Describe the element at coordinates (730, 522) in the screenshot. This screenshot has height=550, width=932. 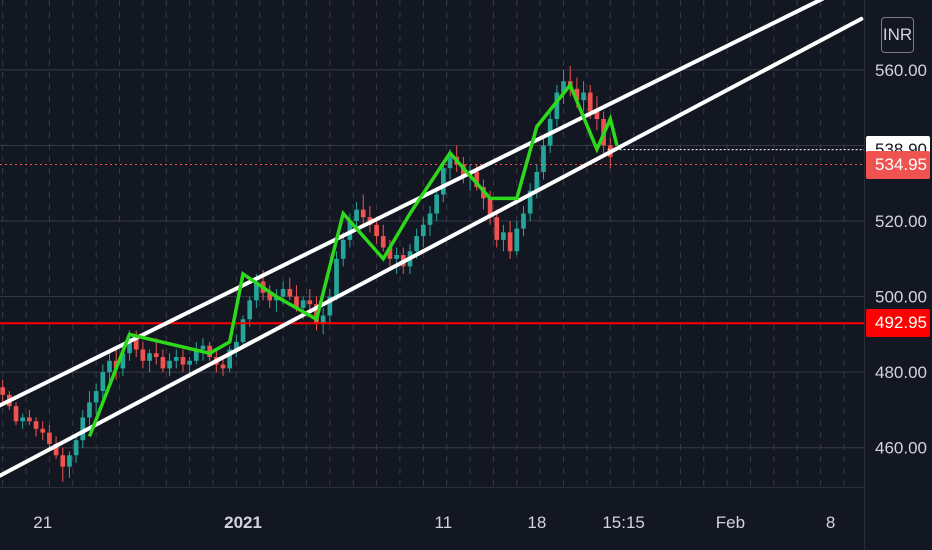
I see `x-tick-label: Feb` at that location.